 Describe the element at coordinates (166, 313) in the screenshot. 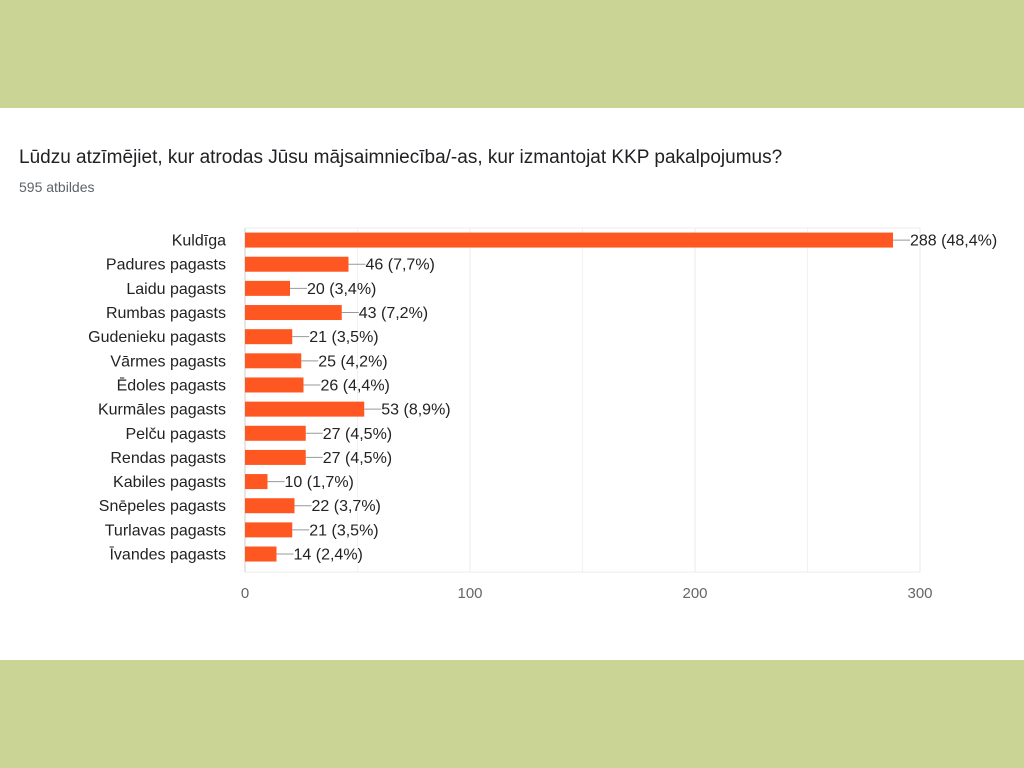

I see `category-label: Rumbas pagasts` at that location.